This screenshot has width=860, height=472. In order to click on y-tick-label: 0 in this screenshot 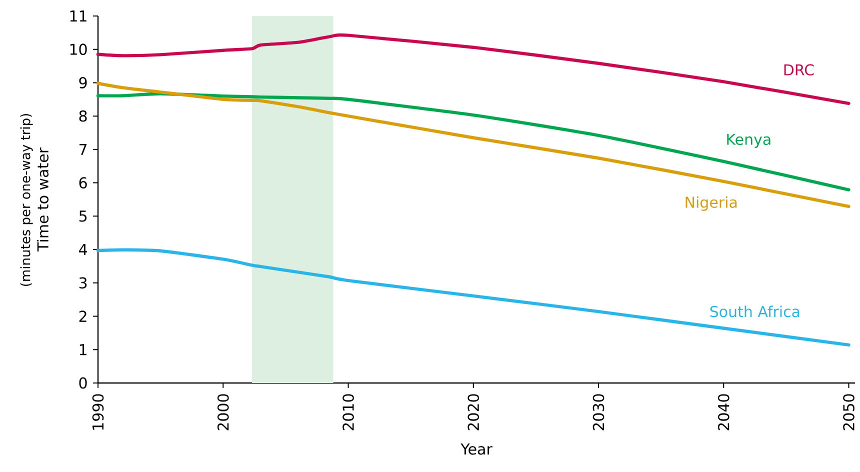, I will do `click(83, 383)`.